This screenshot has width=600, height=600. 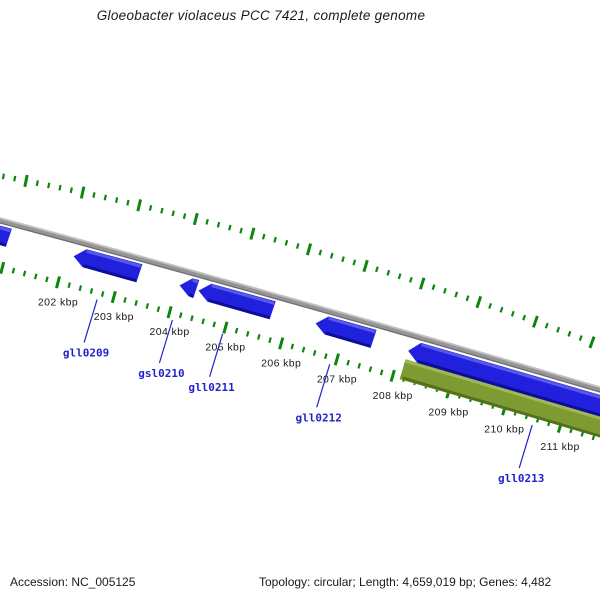 What do you see at coordinates (559, 447) in the screenshot?
I see `kbp-label: 211 kbp` at bounding box center [559, 447].